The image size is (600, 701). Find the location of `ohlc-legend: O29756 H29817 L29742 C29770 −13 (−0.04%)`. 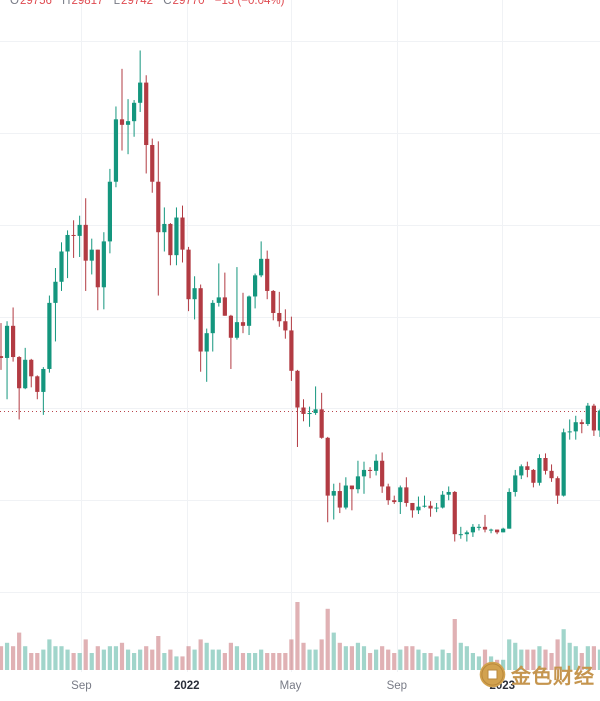

ohlc-legend: O29756 H29817 L29742 C29770 −13 (−0.04%) is located at coordinates (147, 3).